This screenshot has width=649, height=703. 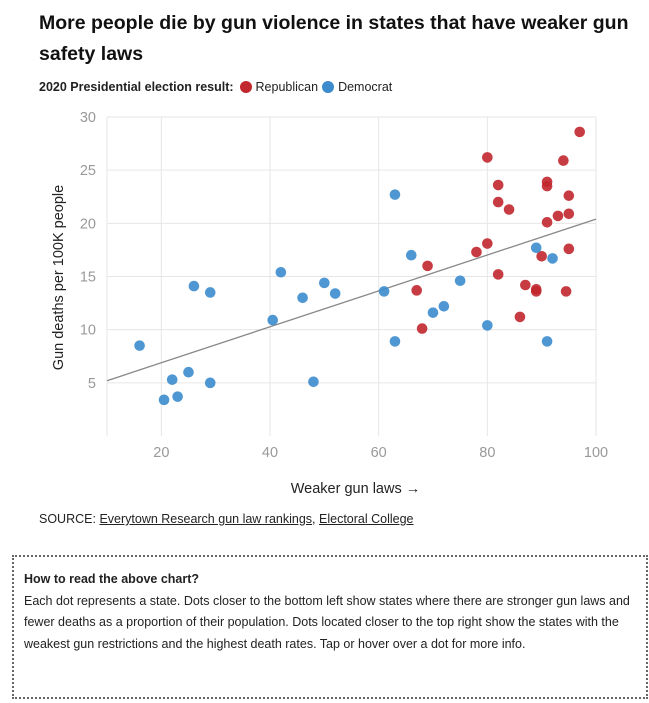 I want to click on x-tick-label: 60, so click(x=379, y=453).